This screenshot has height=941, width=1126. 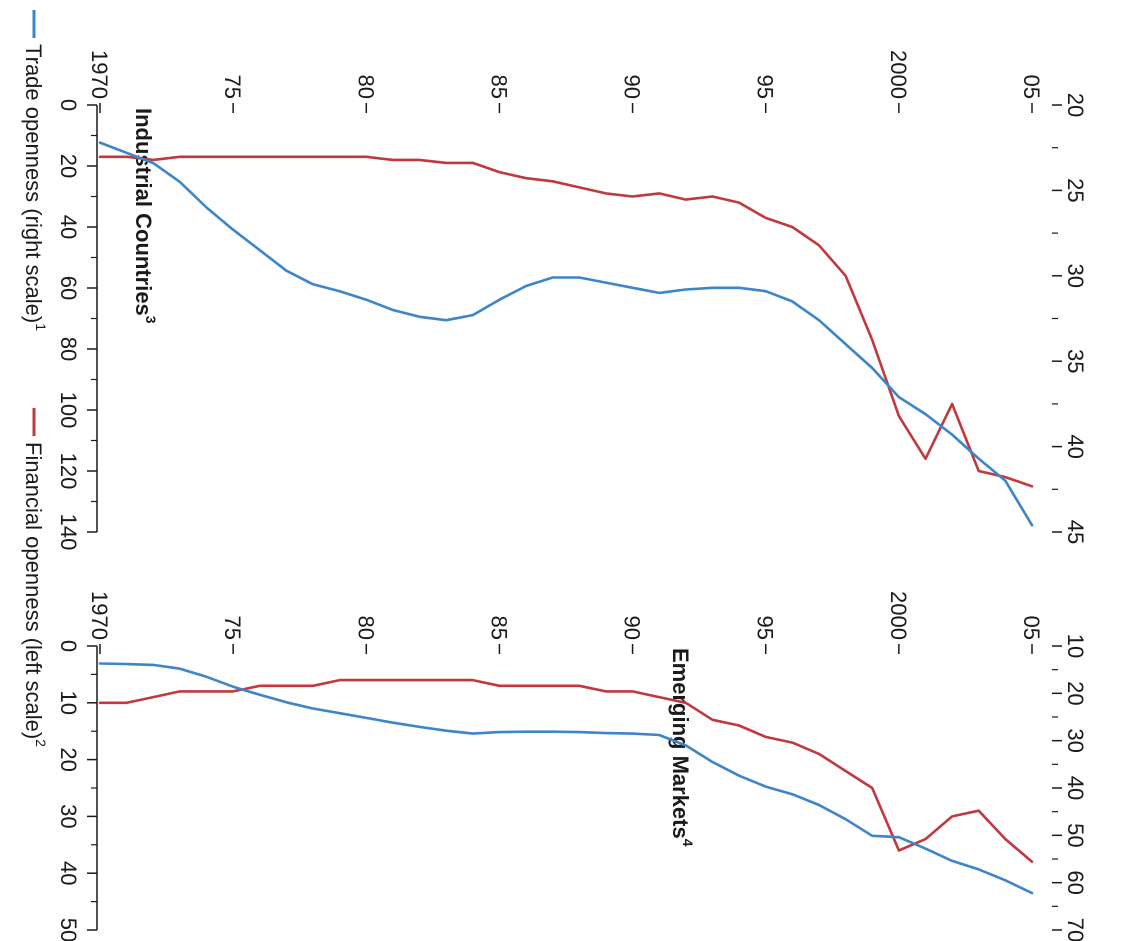 I want to click on left-axis-tick-label: 100, so click(x=68, y=410).